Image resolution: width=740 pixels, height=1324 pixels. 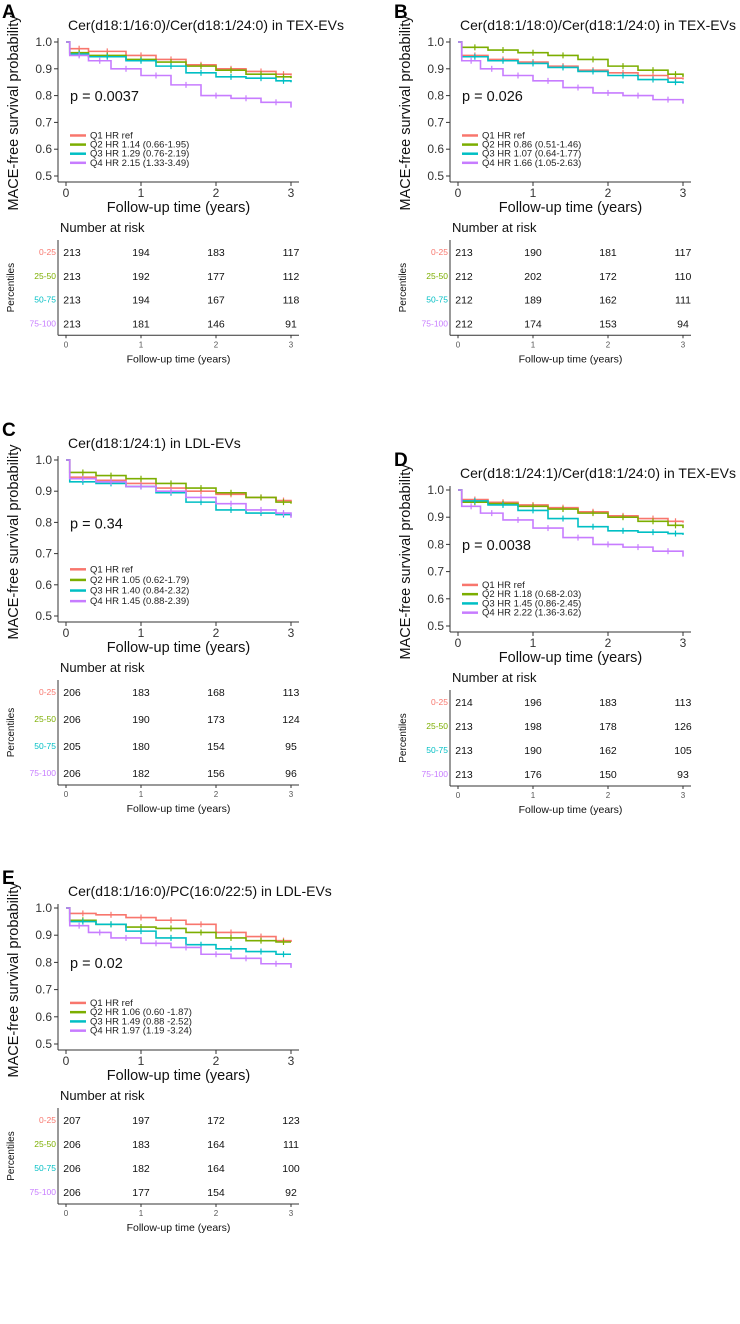 What do you see at coordinates (570, 658) in the screenshot?
I see `panel-d-x-axis-label: Follow-up time (years)` at bounding box center [570, 658].